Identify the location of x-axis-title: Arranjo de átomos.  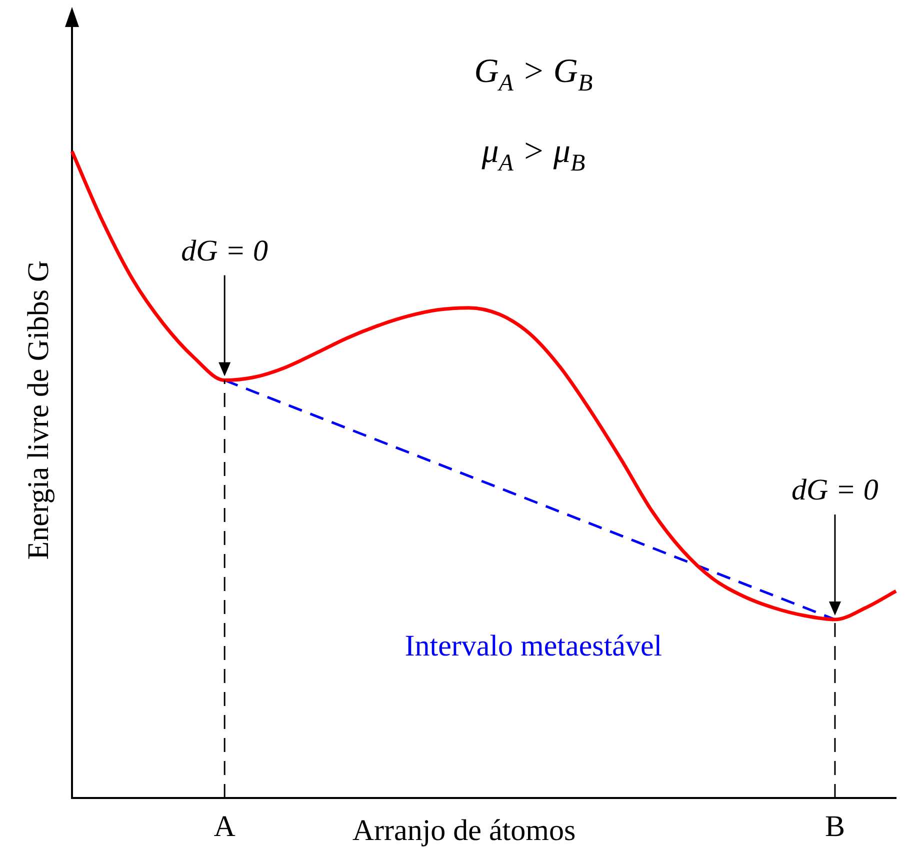
(464, 830).